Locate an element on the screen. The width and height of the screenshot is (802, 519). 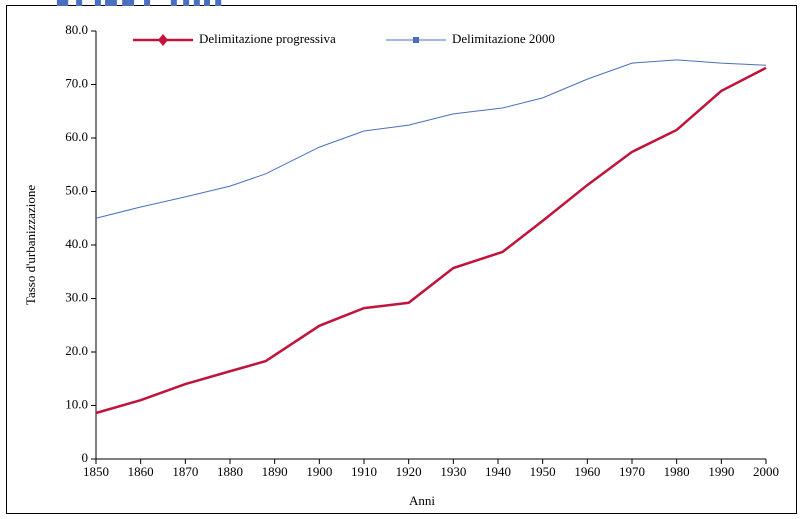
x-tick-label: 1870 is located at coordinates (185, 471).